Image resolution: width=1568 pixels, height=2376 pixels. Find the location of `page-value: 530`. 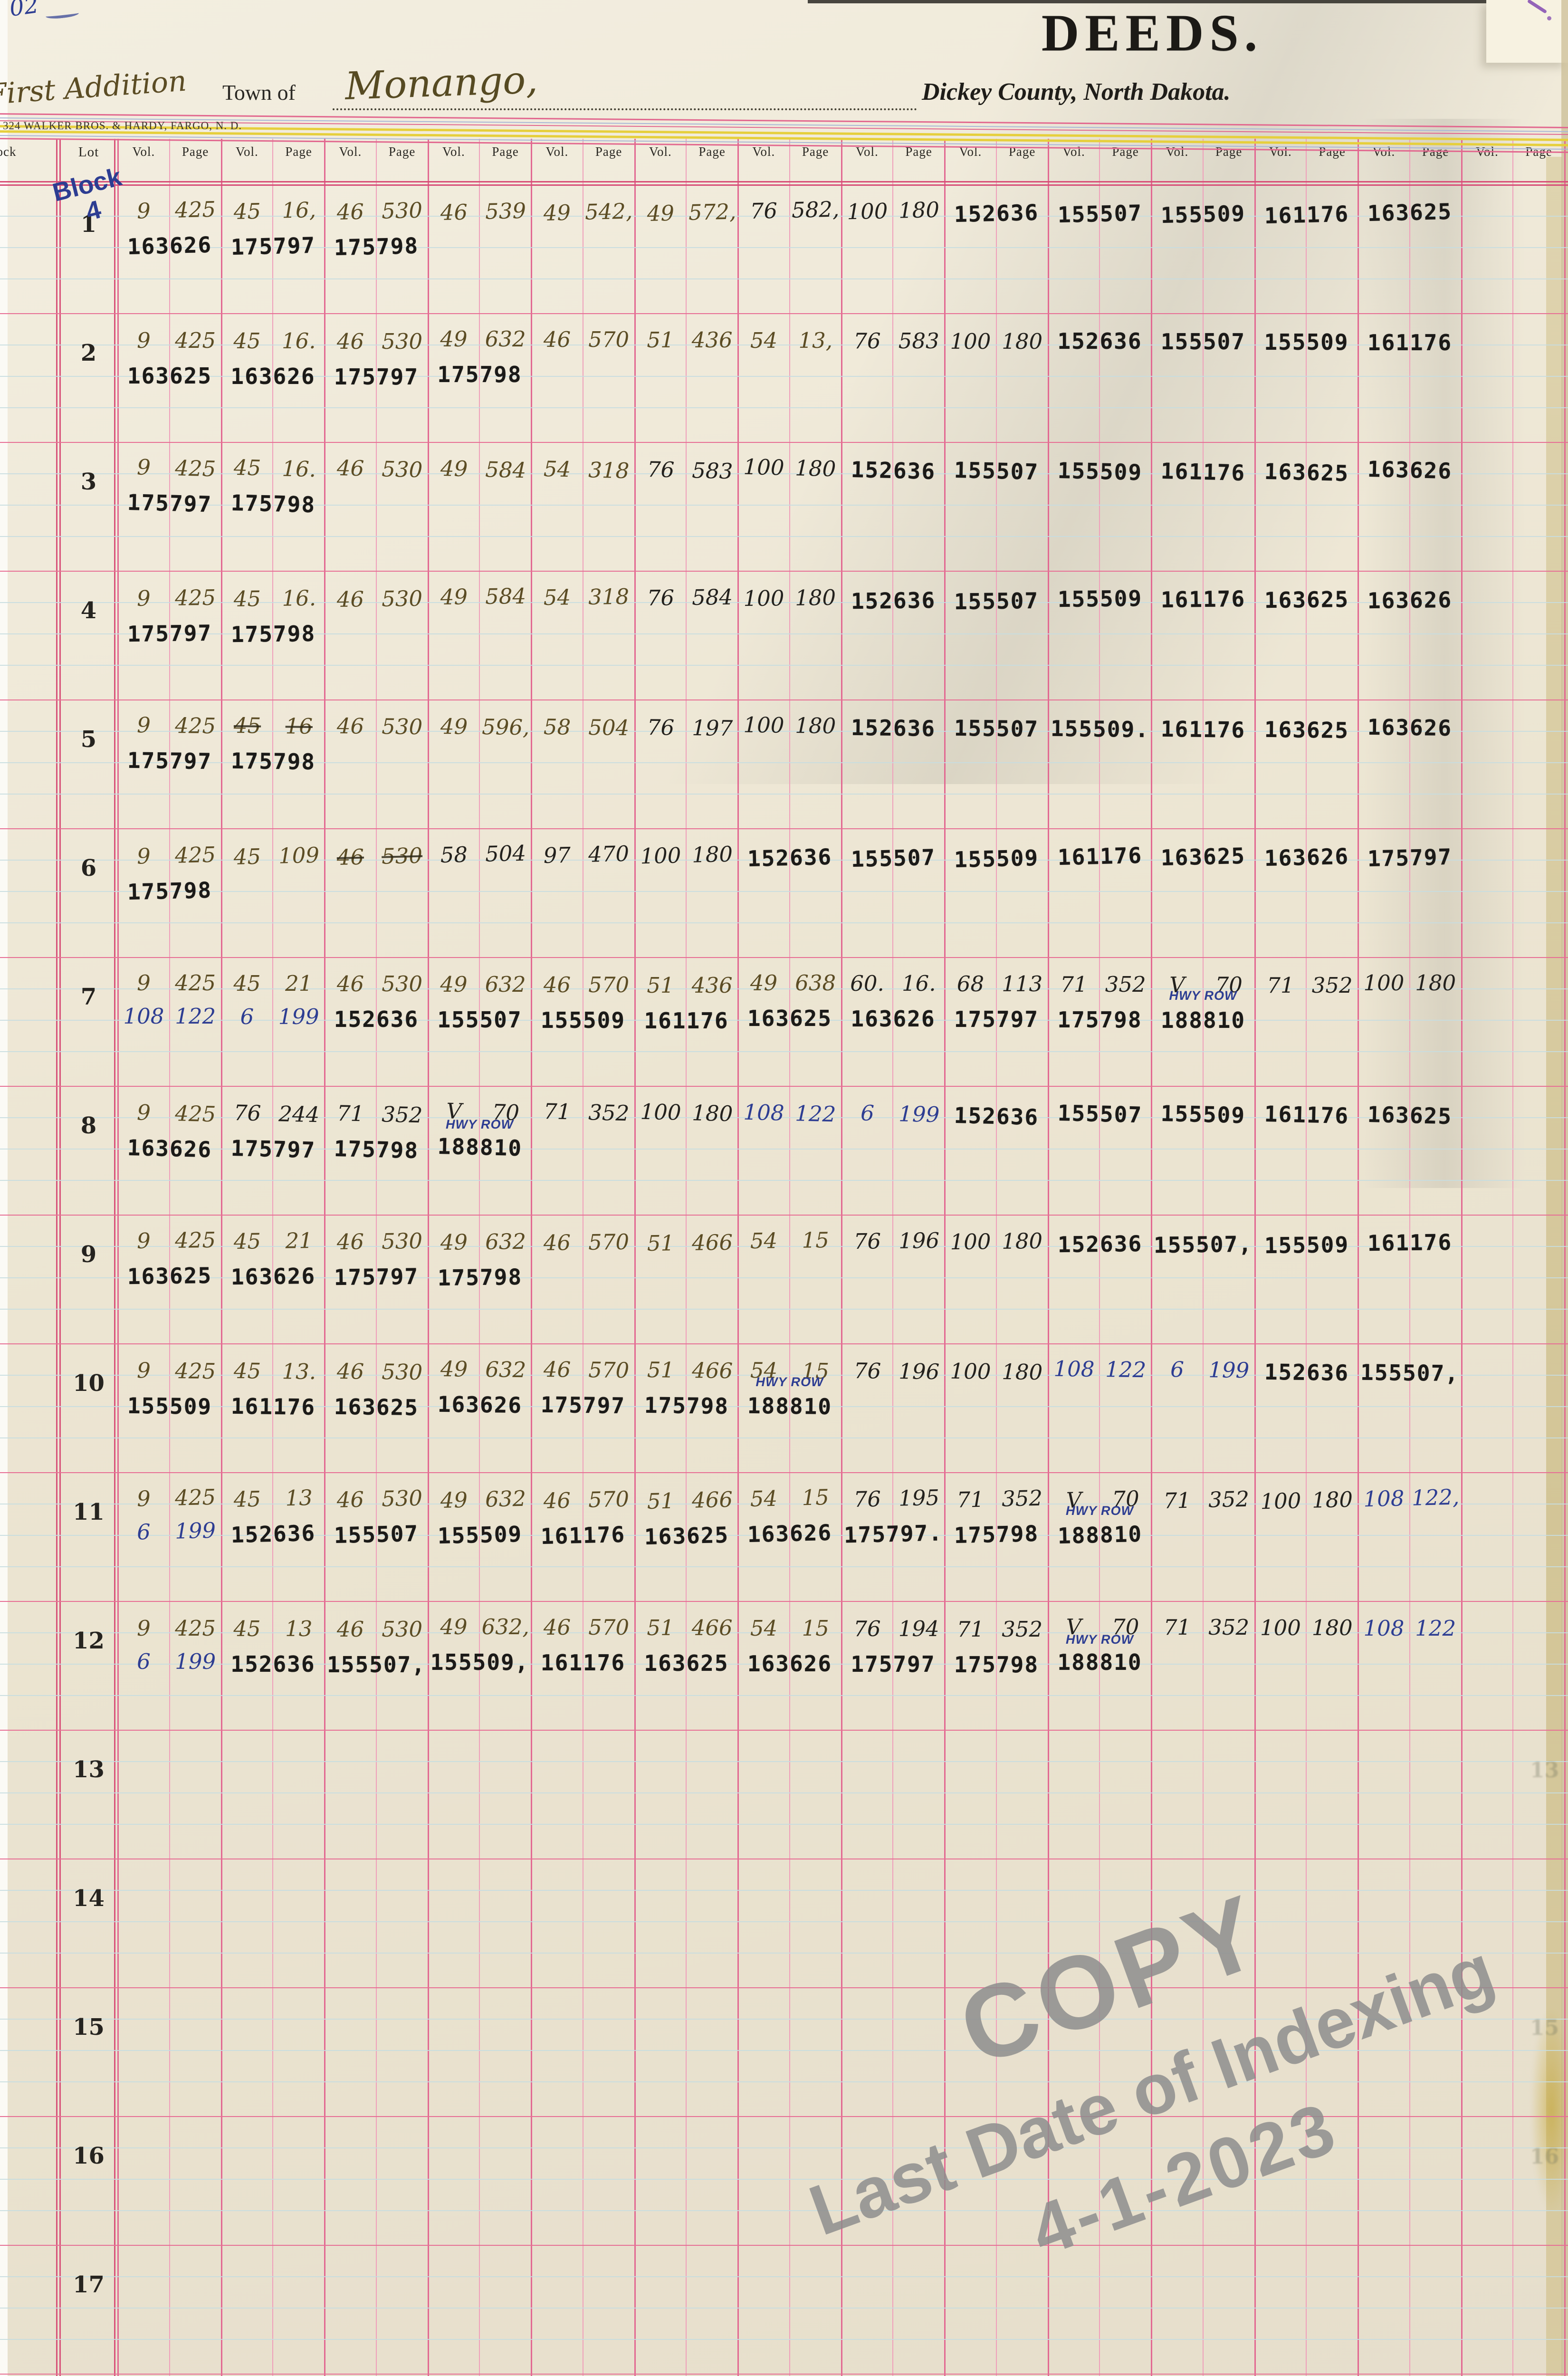

page-value: 530 is located at coordinates (403, 727).